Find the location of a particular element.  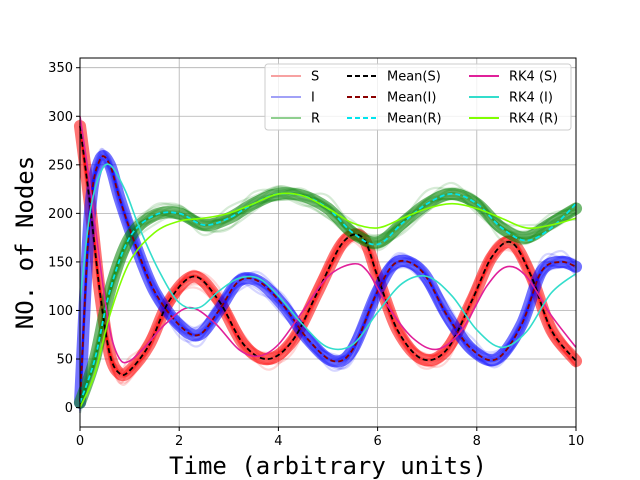

legend-label: I is located at coordinates (313, 98).